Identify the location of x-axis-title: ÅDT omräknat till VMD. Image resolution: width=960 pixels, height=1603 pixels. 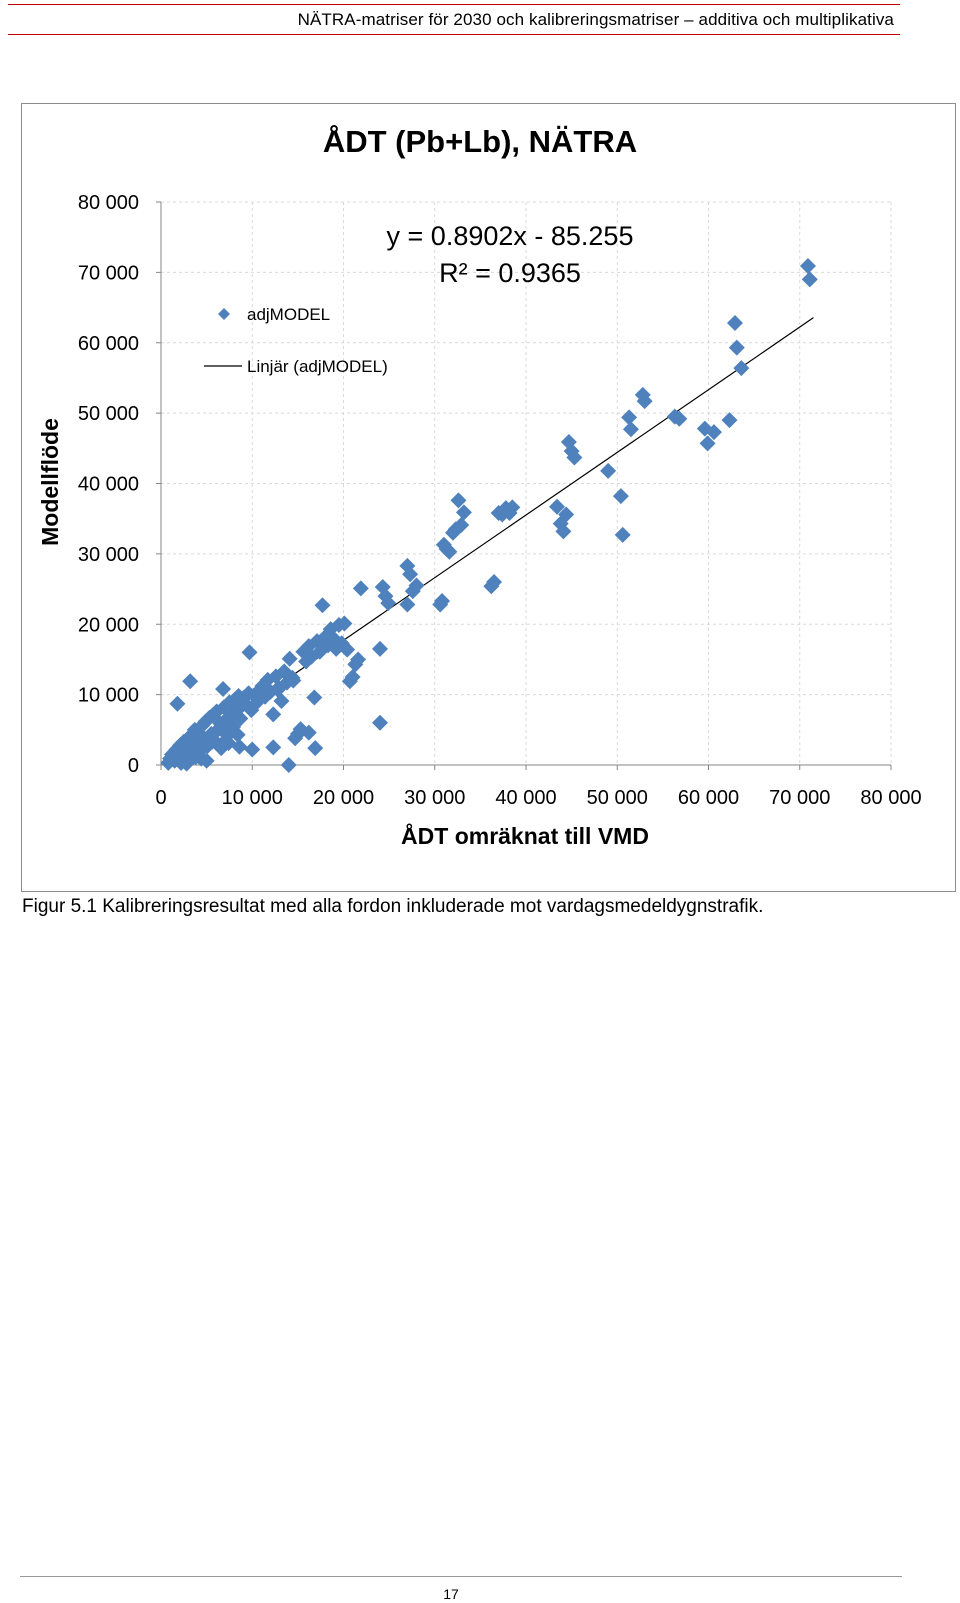
(525, 835).